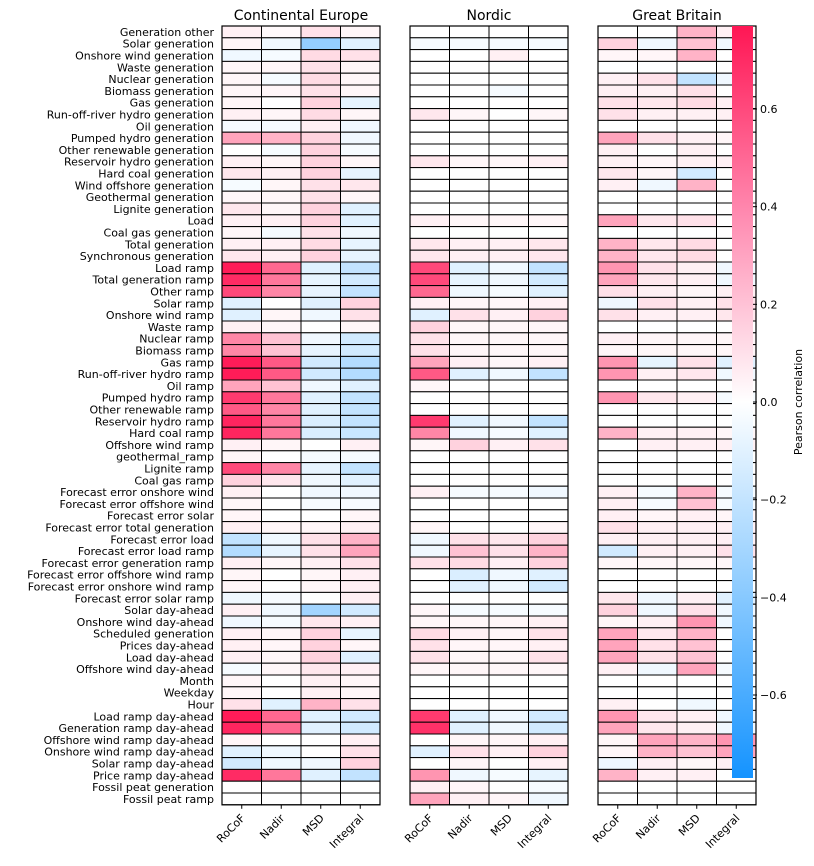  What do you see at coordinates (144, 185) in the screenshot?
I see `row-label: Wind offshore generation` at bounding box center [144, 185].